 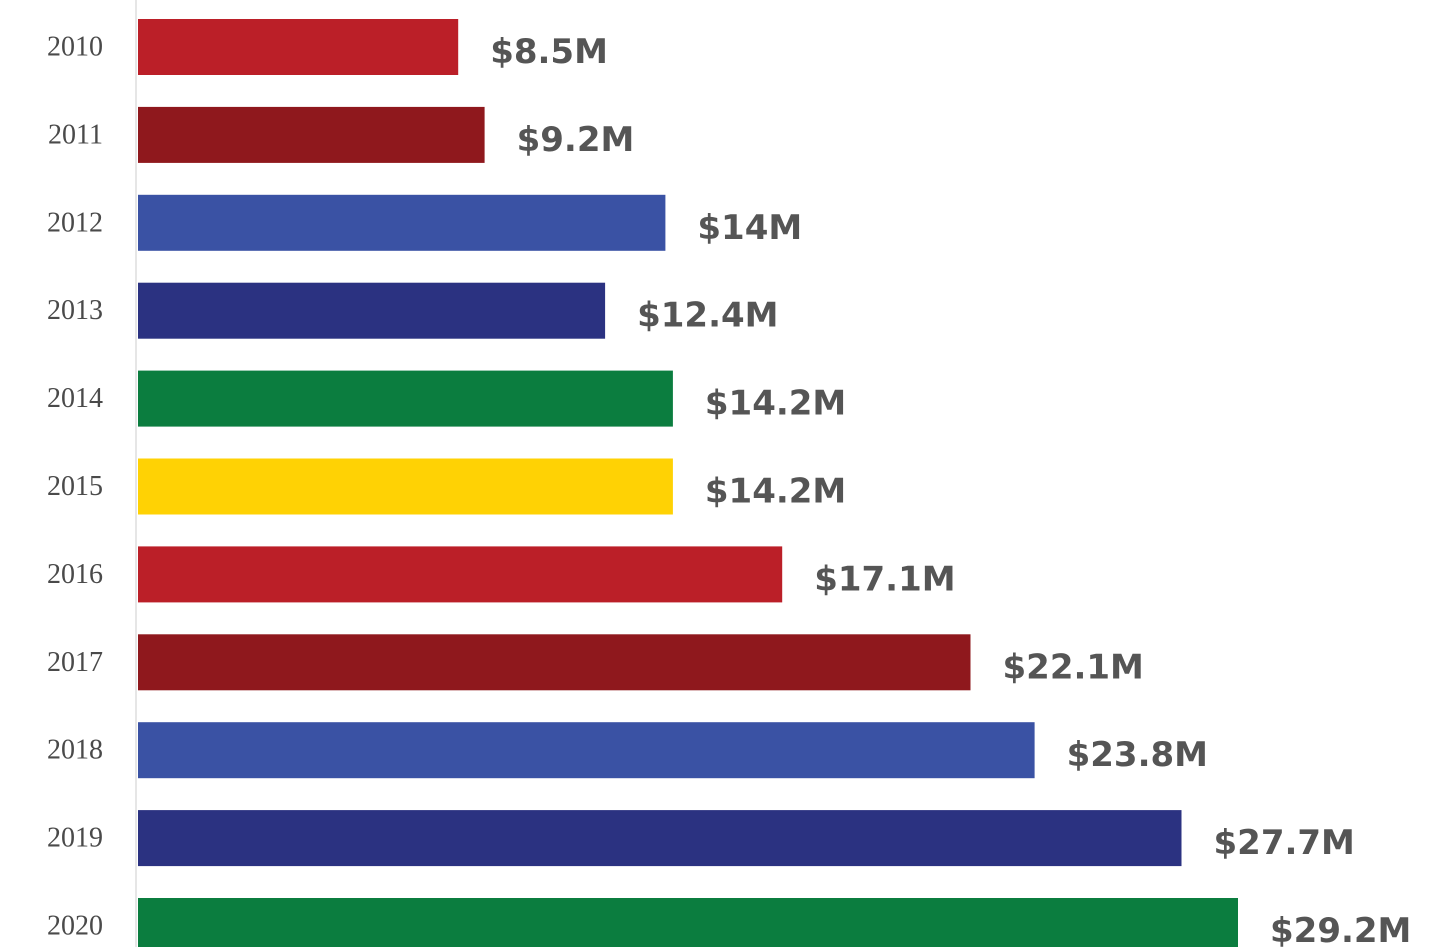 I want to click on bar-2014, so click(x=405, y=398).